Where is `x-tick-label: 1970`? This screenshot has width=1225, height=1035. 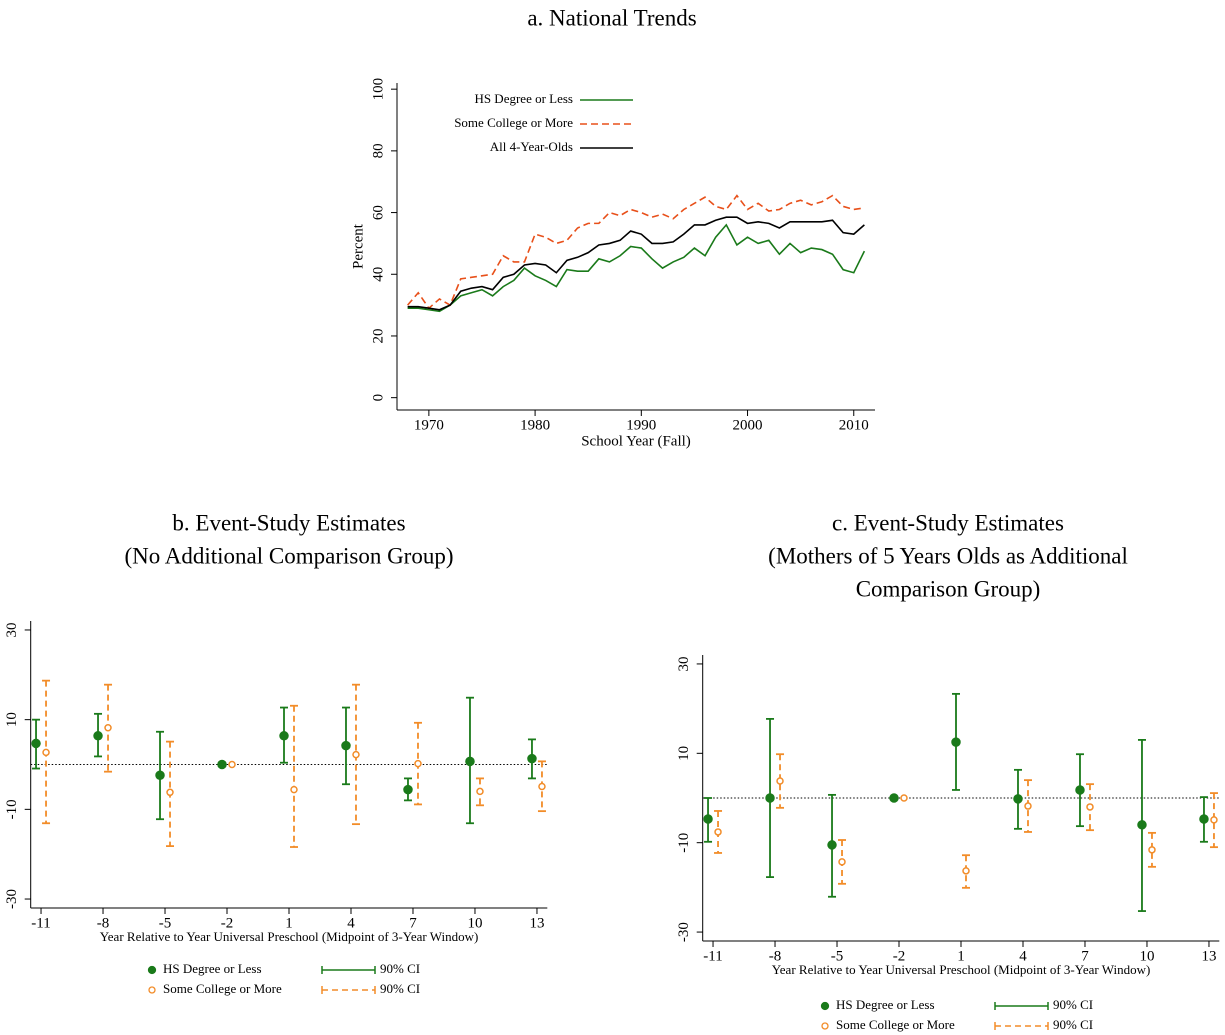 x-tick-label: 1970 is located at coordinates (429, 425).